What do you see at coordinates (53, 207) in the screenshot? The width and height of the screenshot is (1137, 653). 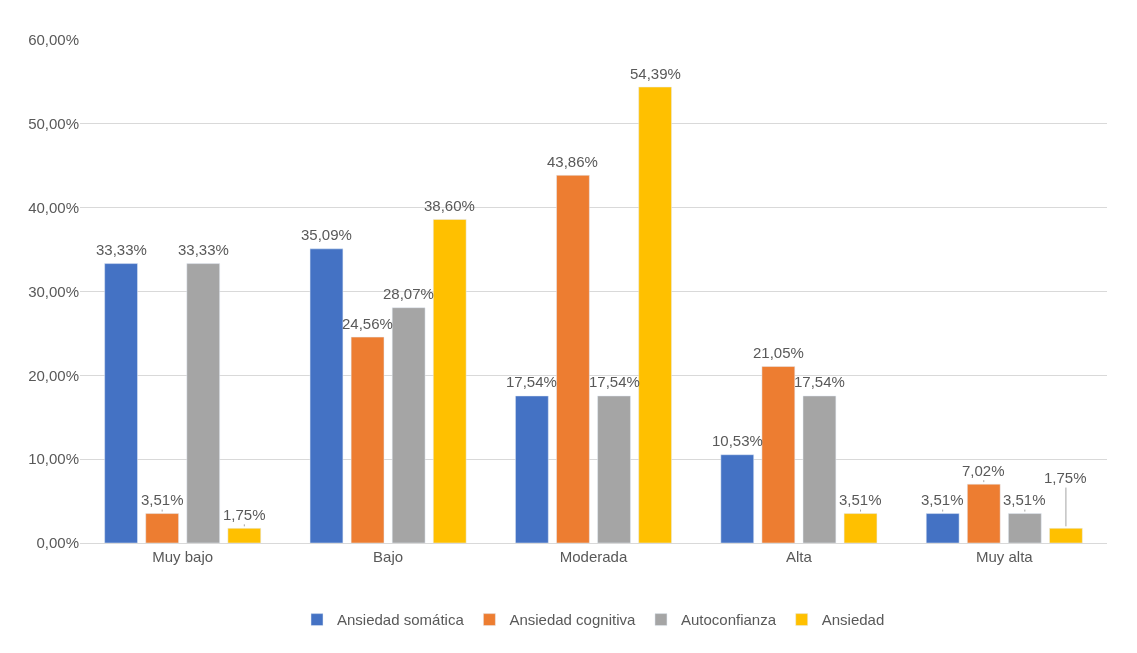 I see `y-tick-label: 40,00%` at bounding box center [53, 207].